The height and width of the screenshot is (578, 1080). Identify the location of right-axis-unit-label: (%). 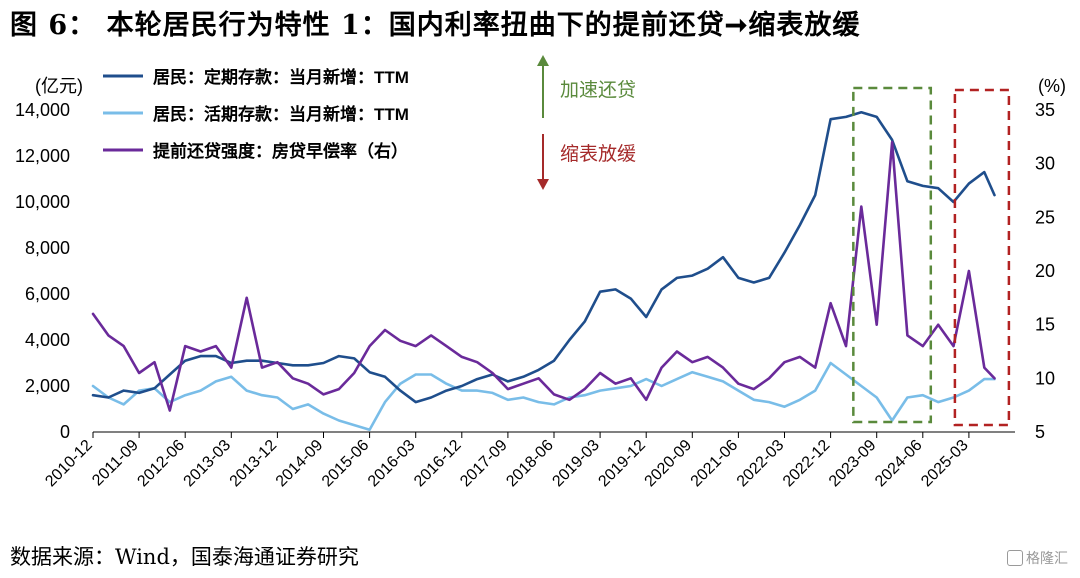
(1052, 86).